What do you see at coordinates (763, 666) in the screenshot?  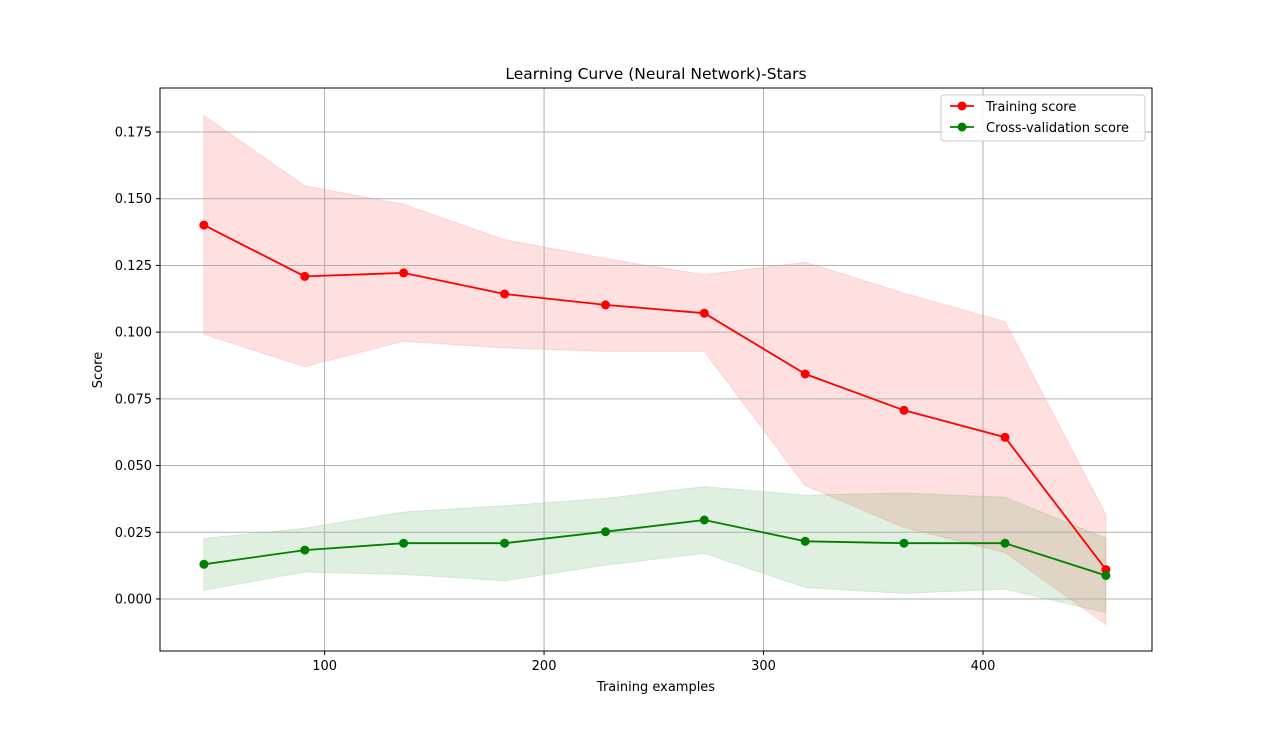 I see `x-tick-label: 300` at bounding box center [763, 666].